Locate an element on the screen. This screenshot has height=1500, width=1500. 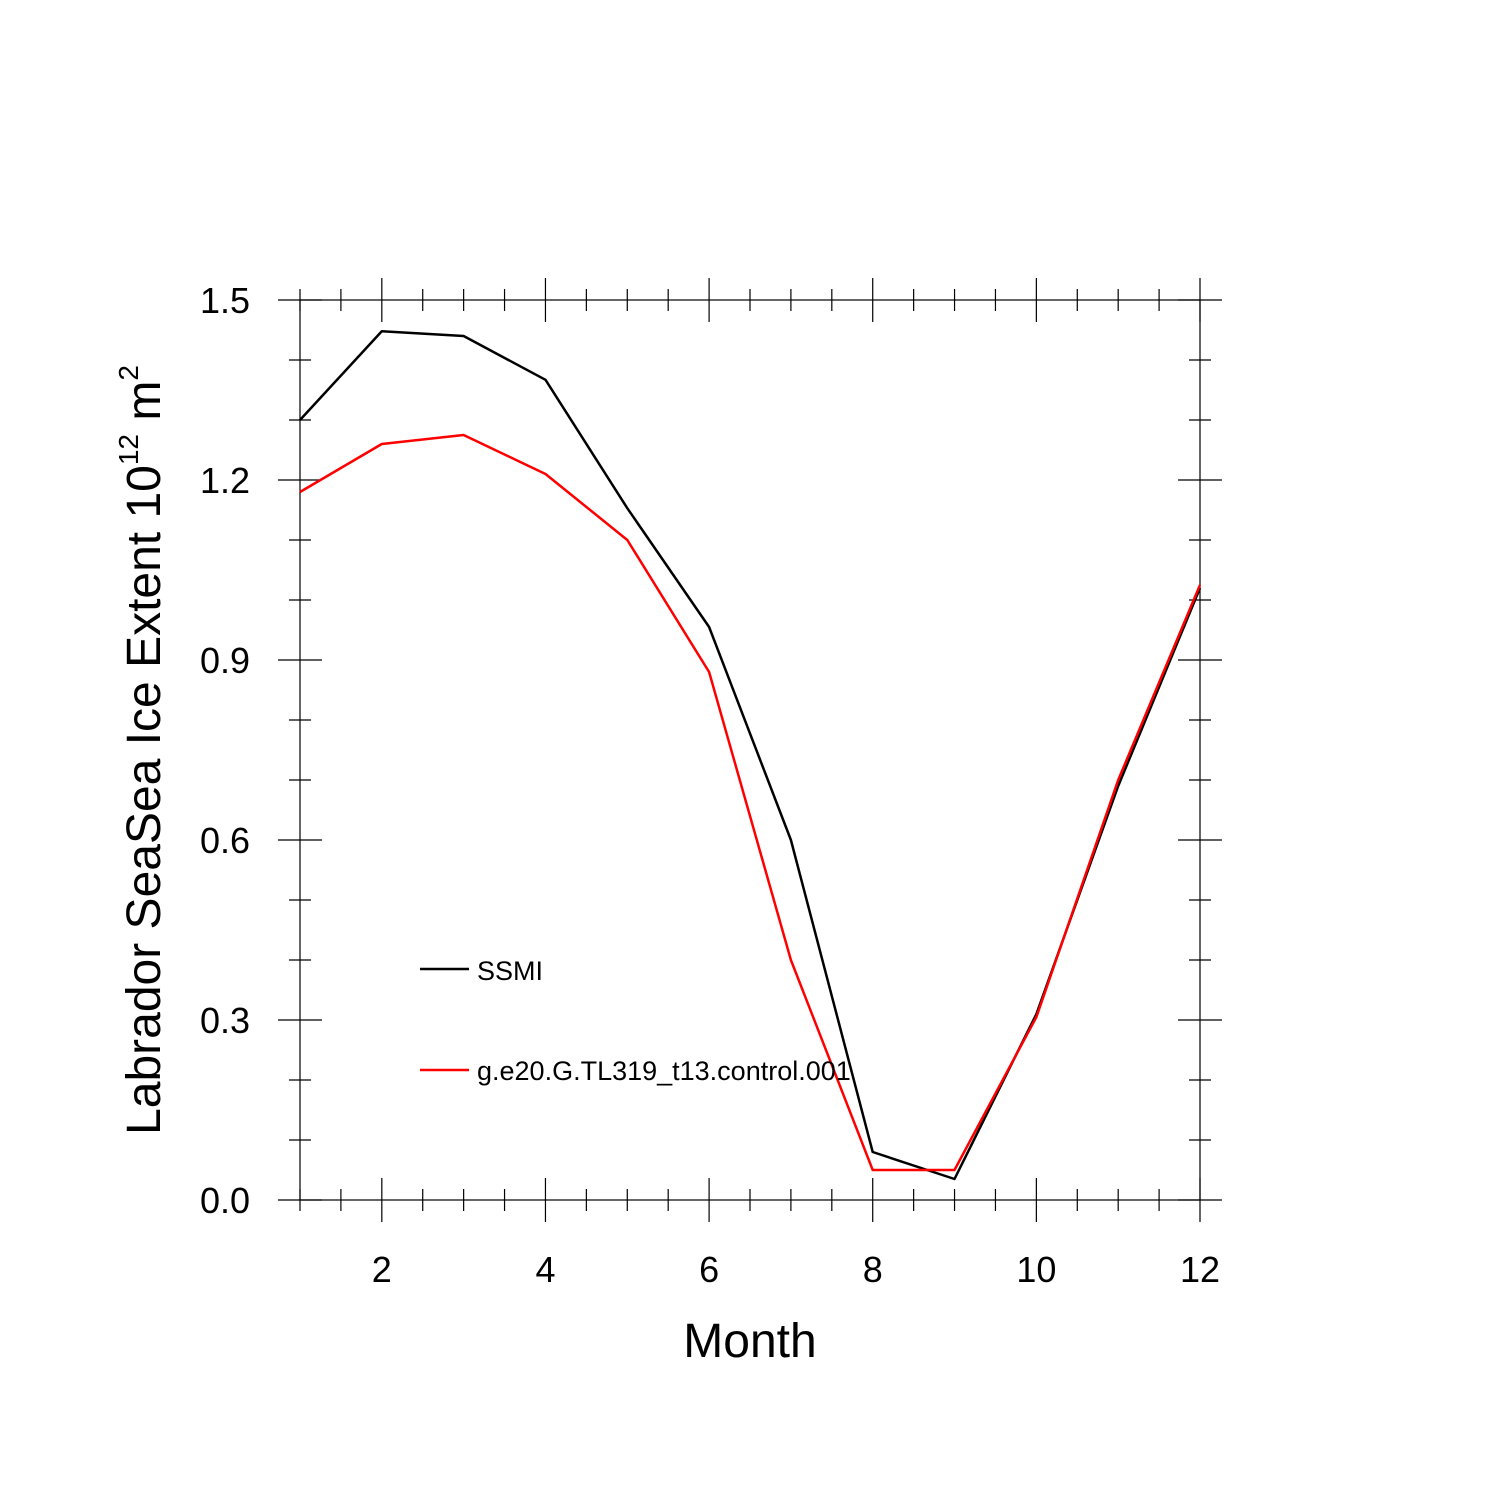
y-tick-label: 1.2 is located at coordinates (225, 480).